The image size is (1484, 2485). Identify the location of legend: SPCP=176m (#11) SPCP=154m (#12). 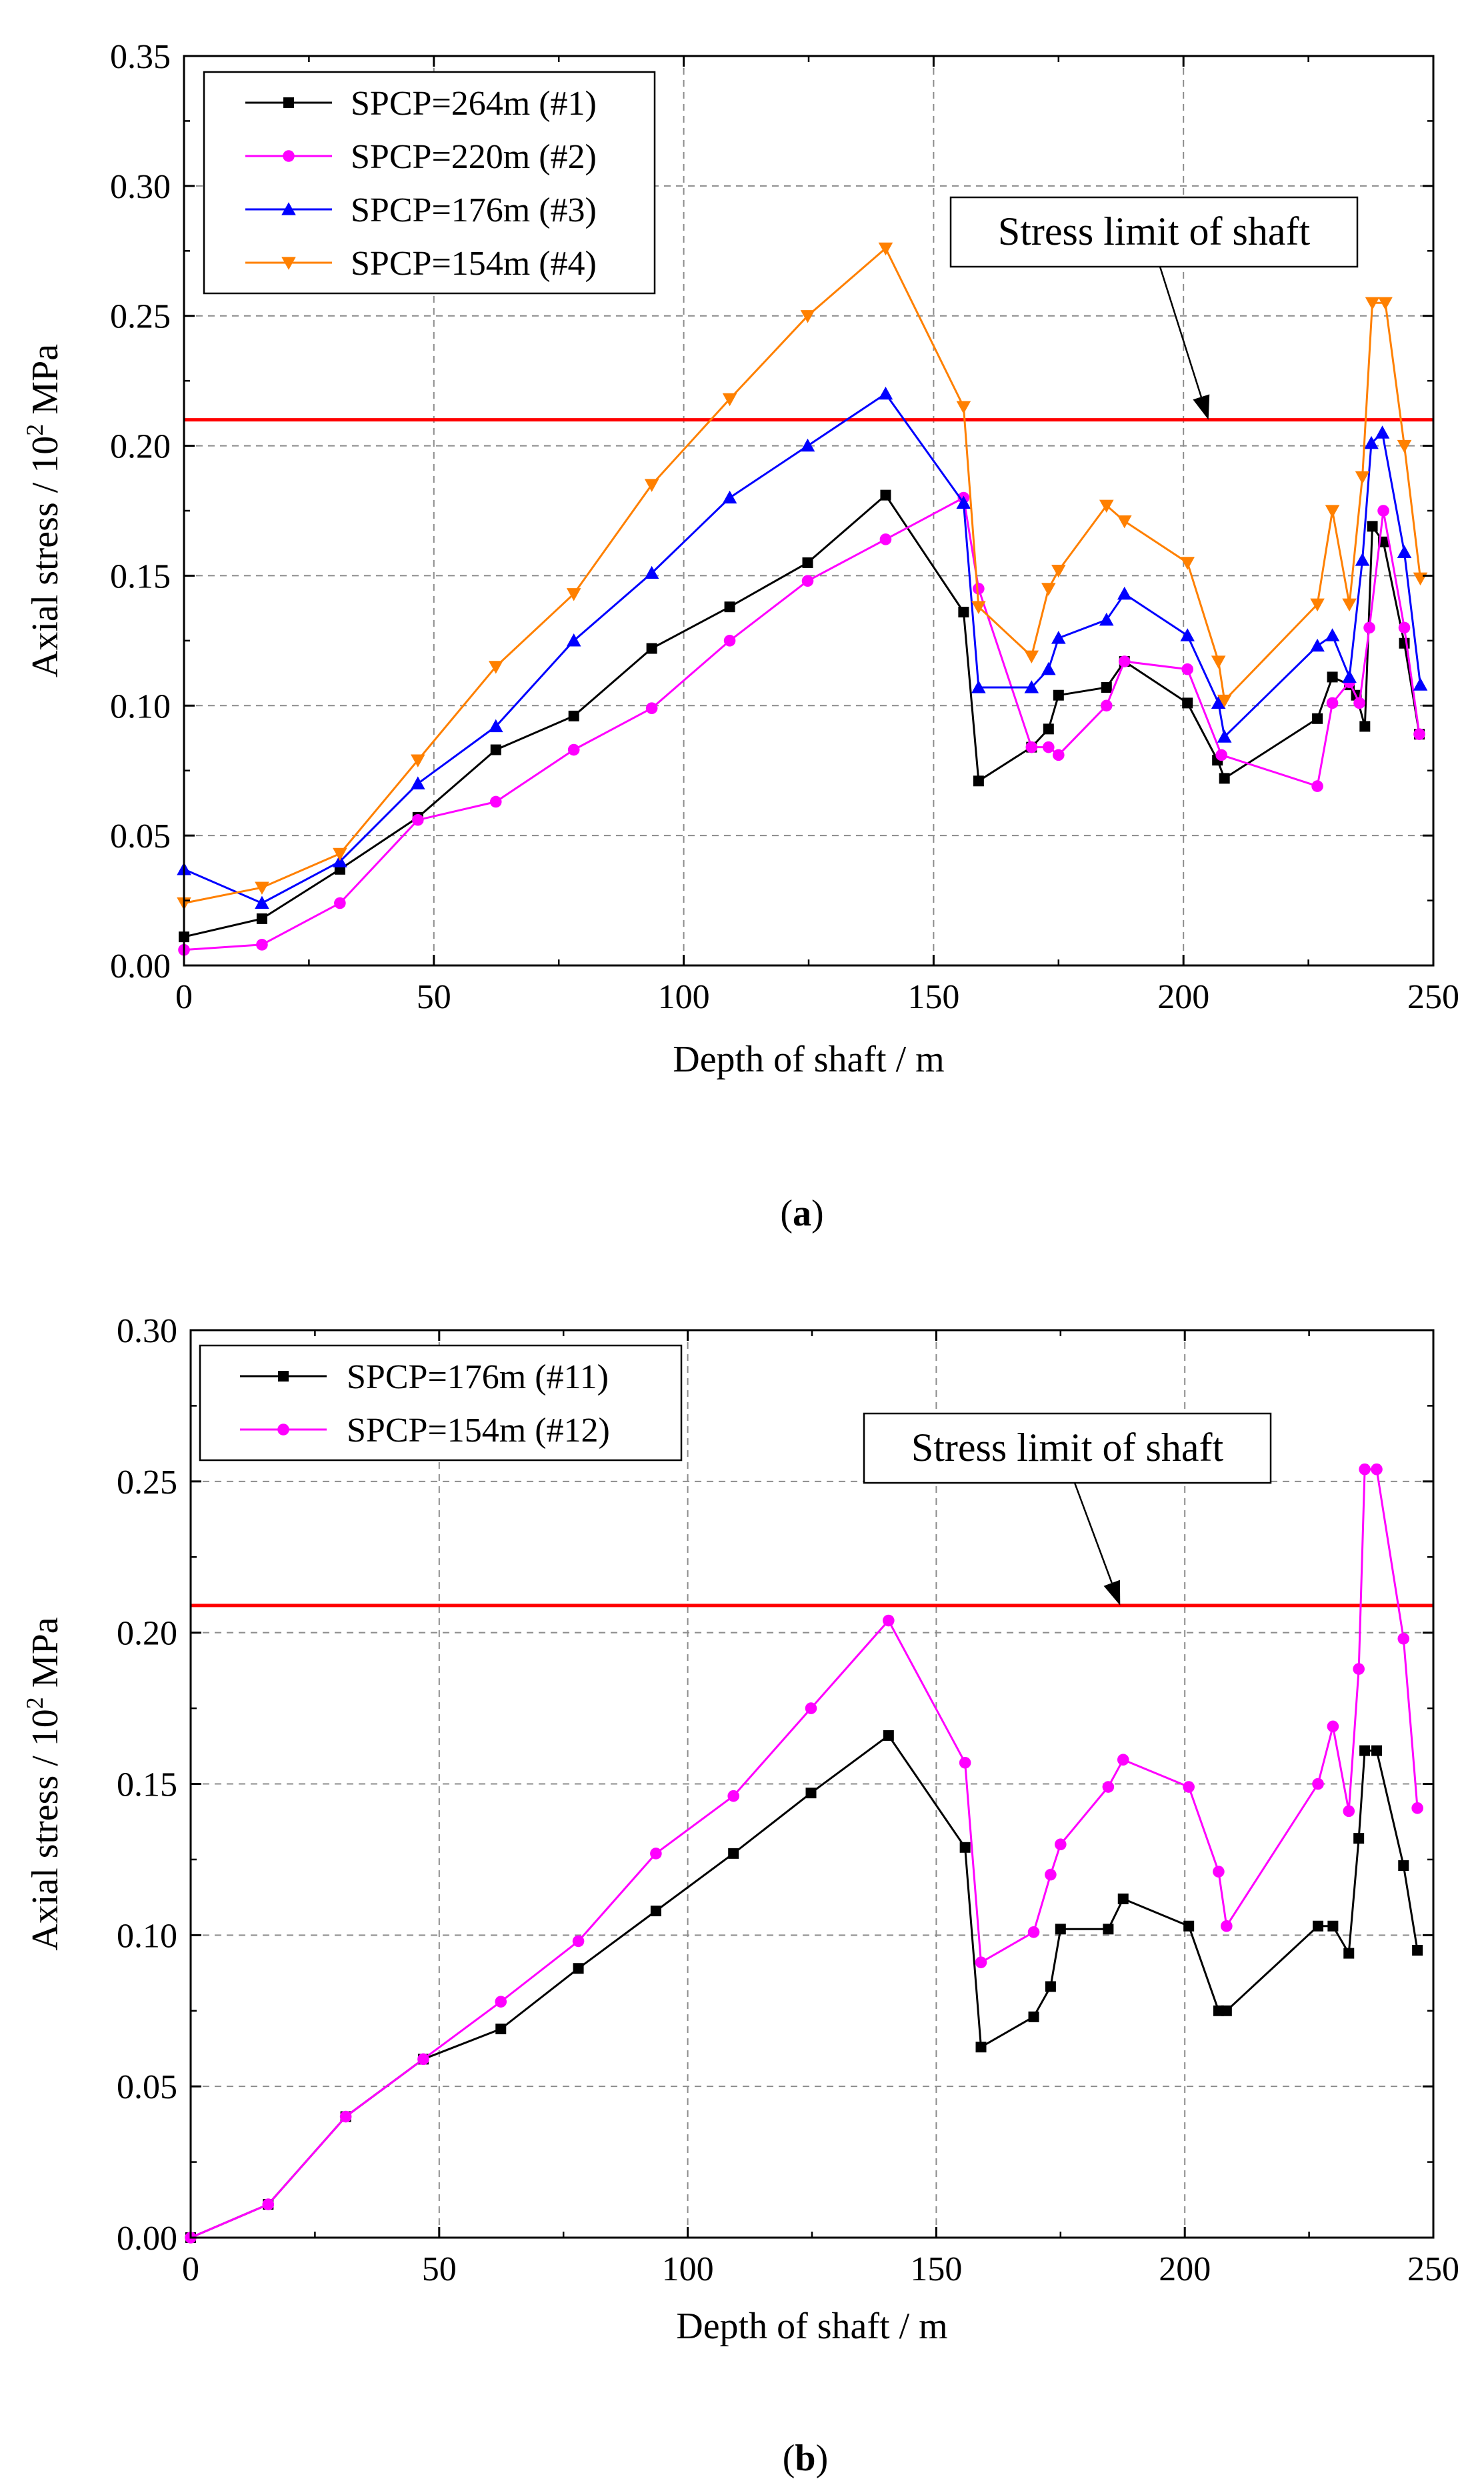
(441, 1403).